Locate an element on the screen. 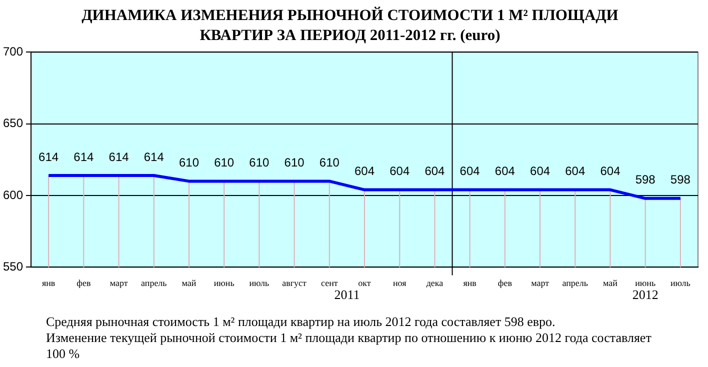  x-tick-label: сент is located at coordinates (329, 283).